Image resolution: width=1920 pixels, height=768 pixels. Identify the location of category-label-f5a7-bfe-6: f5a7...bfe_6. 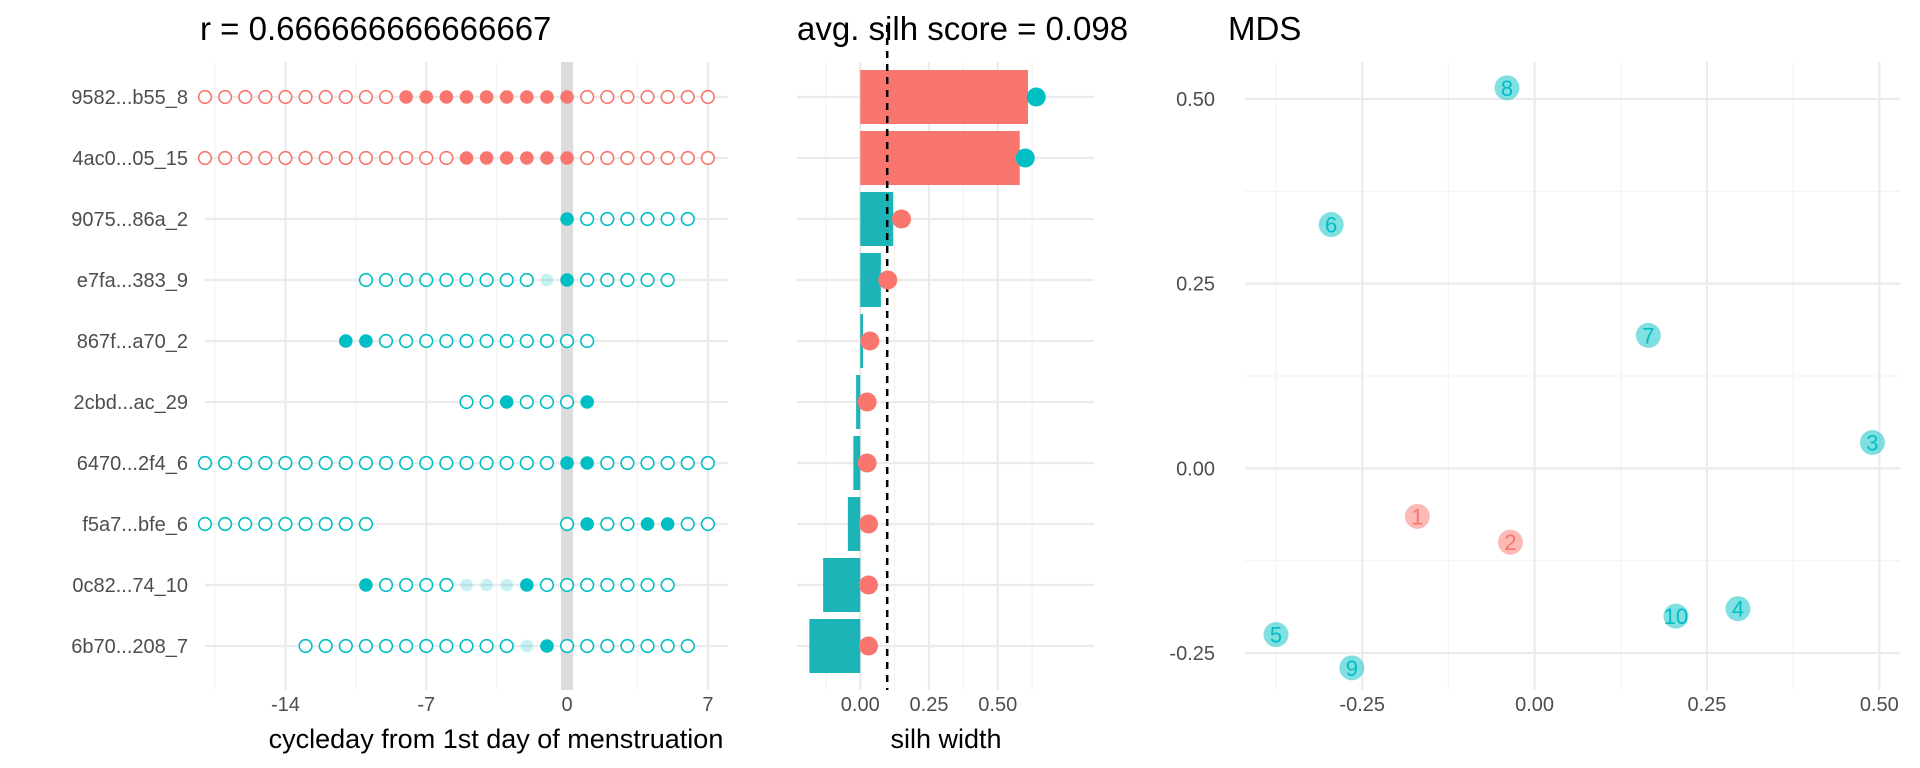
(135, 525).